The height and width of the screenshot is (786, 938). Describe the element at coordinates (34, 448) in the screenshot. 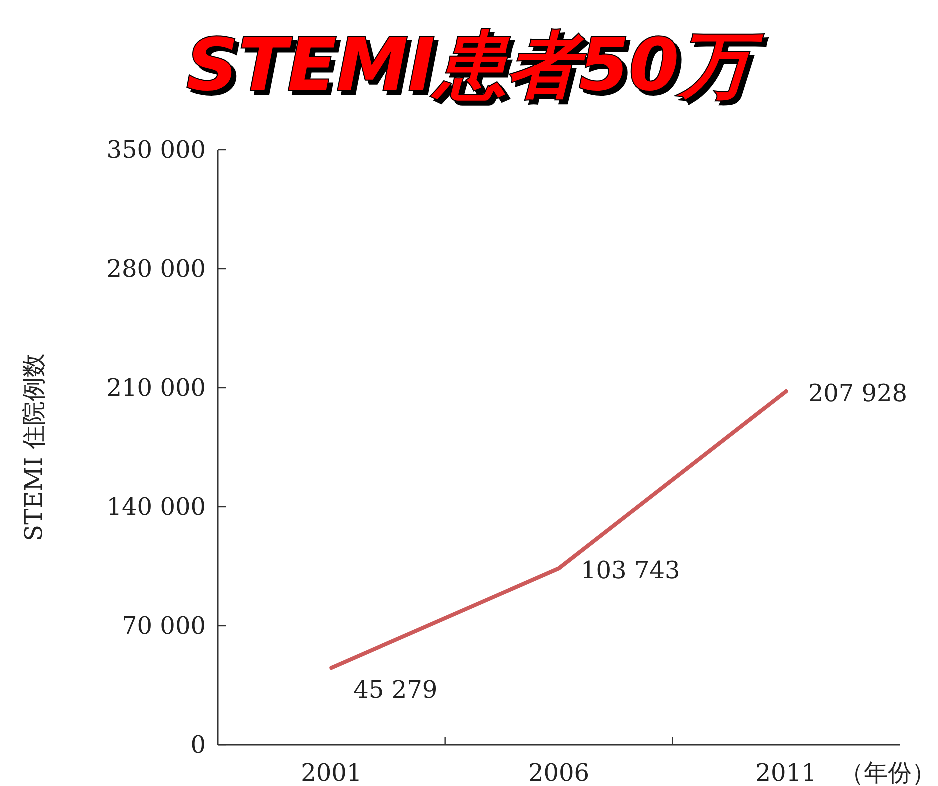

I see `y-axis-title: STEMI 住院例数` at that location.